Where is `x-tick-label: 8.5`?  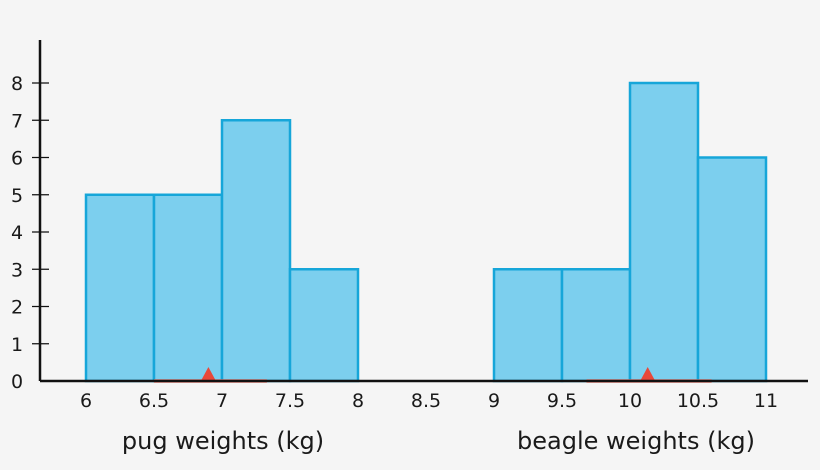
x-tick-label: 8.5 is located at coordinates (426, 401).